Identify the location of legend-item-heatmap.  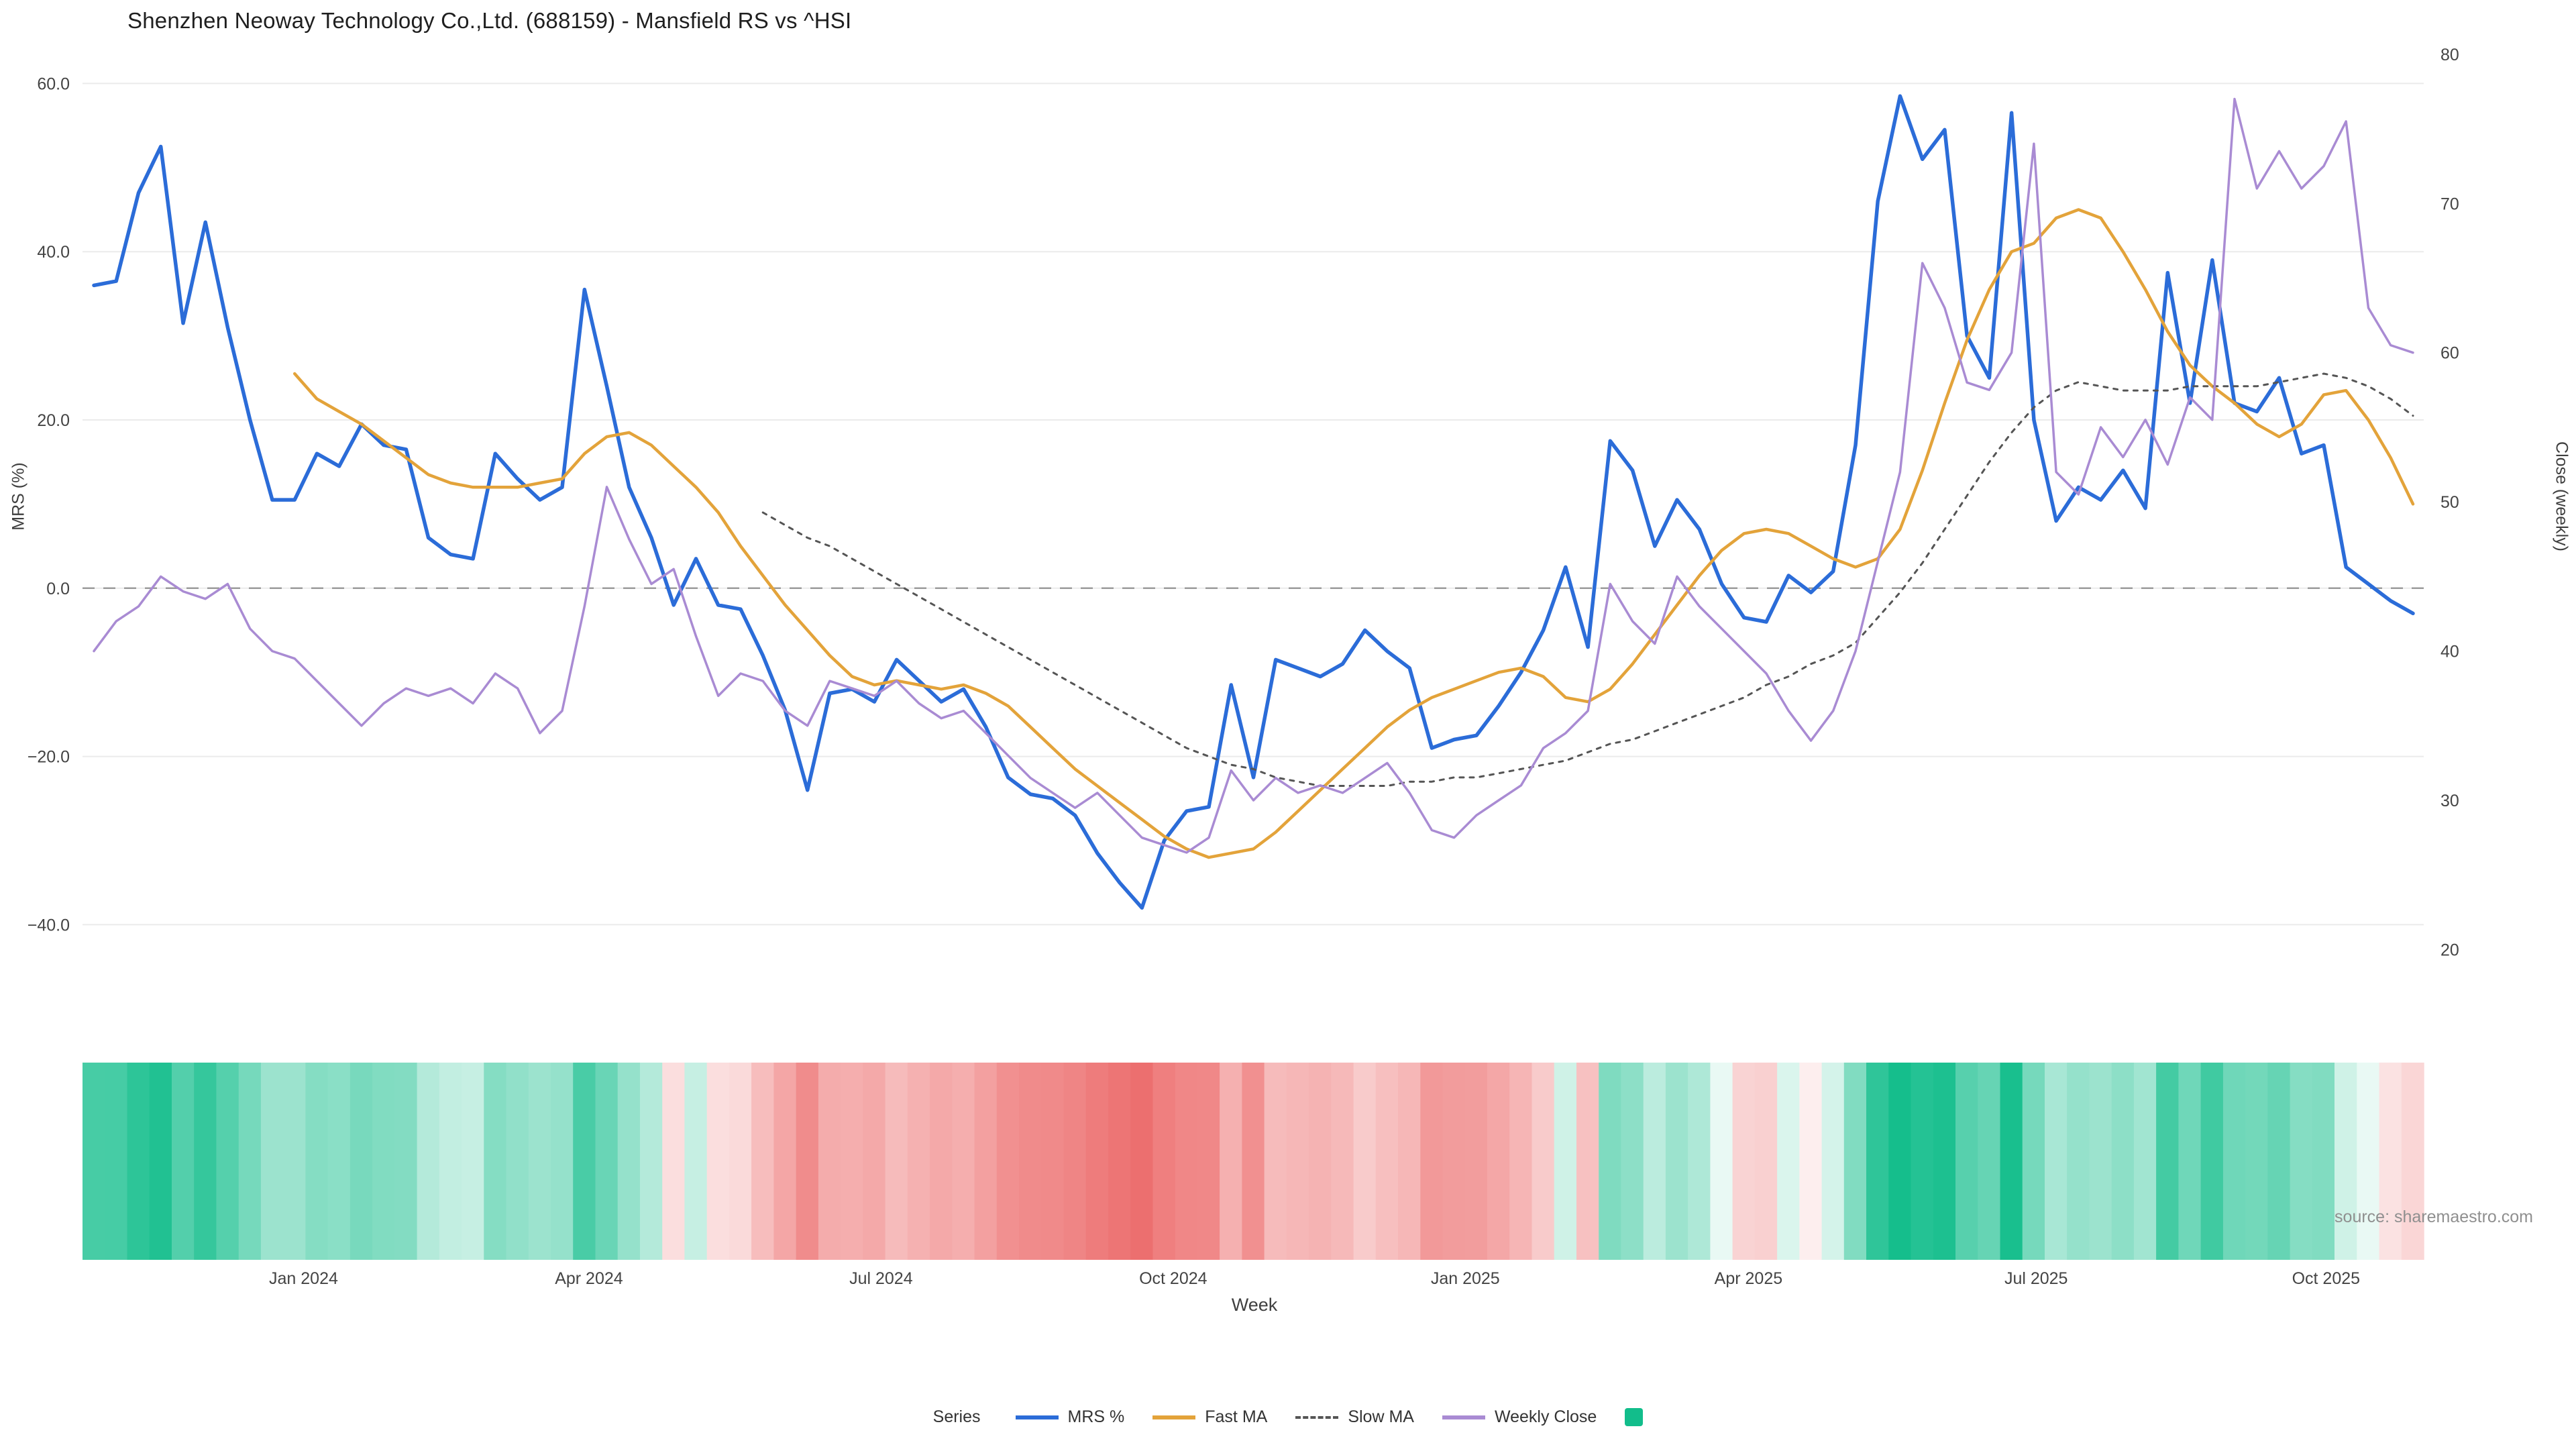
(1634, 1417).